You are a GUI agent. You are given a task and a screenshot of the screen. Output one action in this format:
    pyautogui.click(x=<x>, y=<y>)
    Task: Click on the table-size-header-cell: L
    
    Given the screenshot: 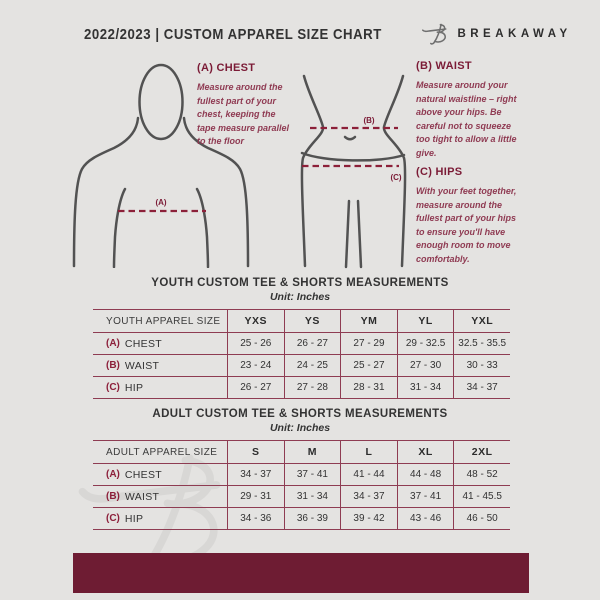 What is the action you would take?
    pyautogui.click(x=368, y=452)
    